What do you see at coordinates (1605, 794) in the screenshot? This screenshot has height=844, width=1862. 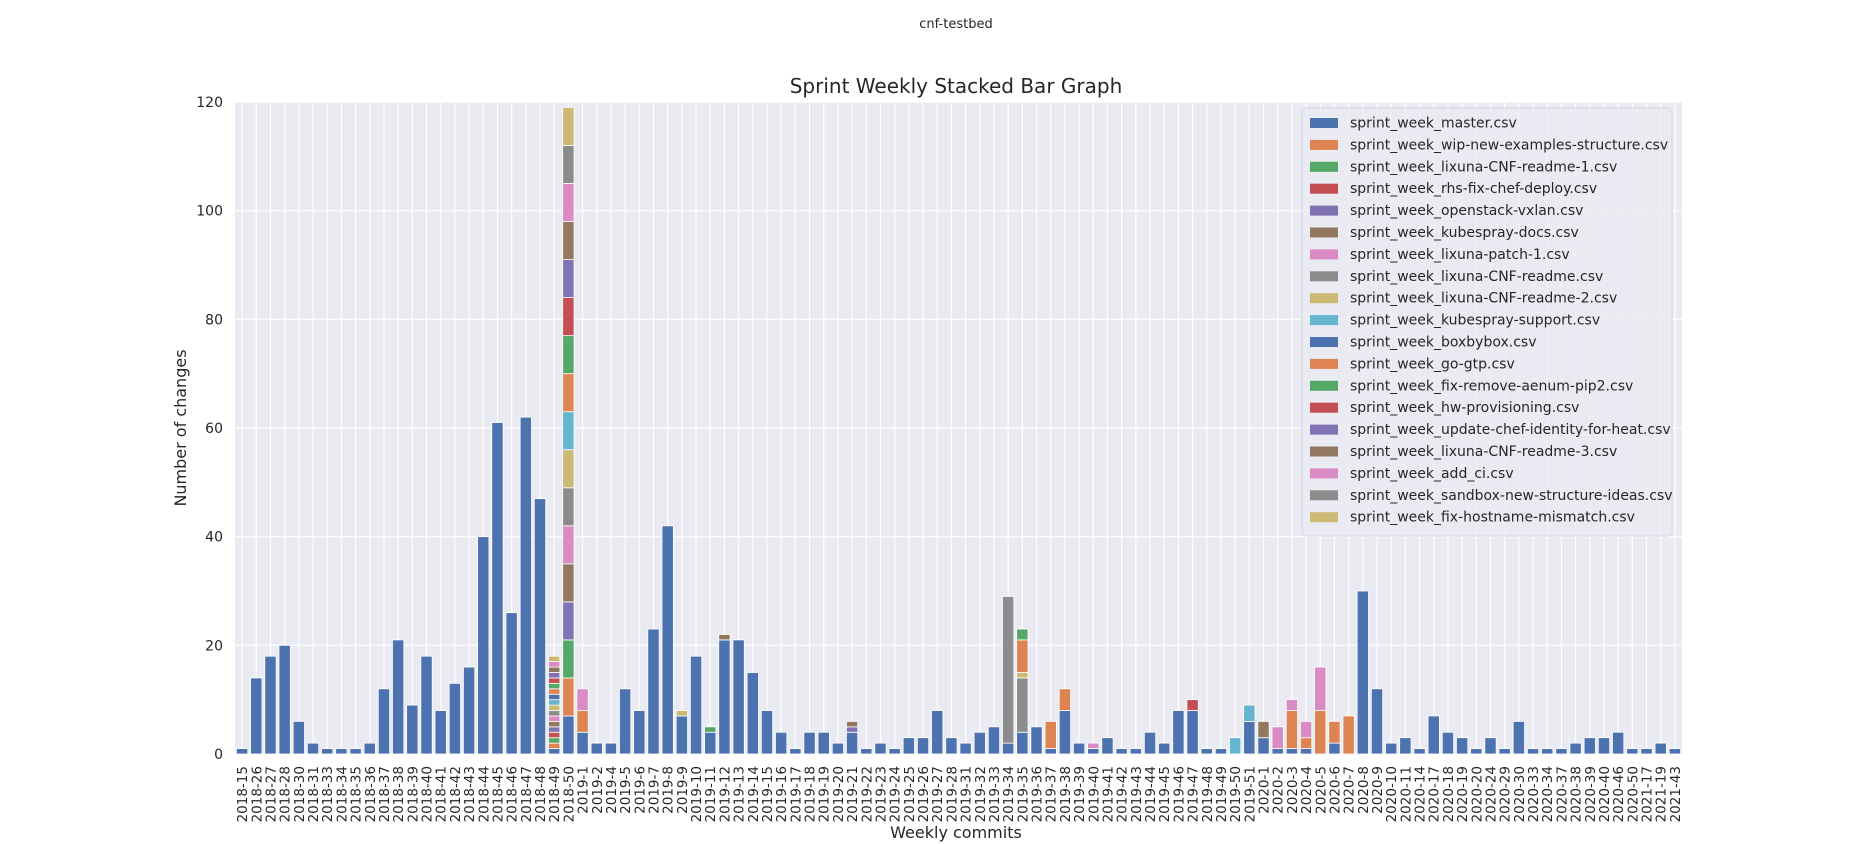 I see `x-tick-label: 2020-40` at bounding box center [1605, 794].